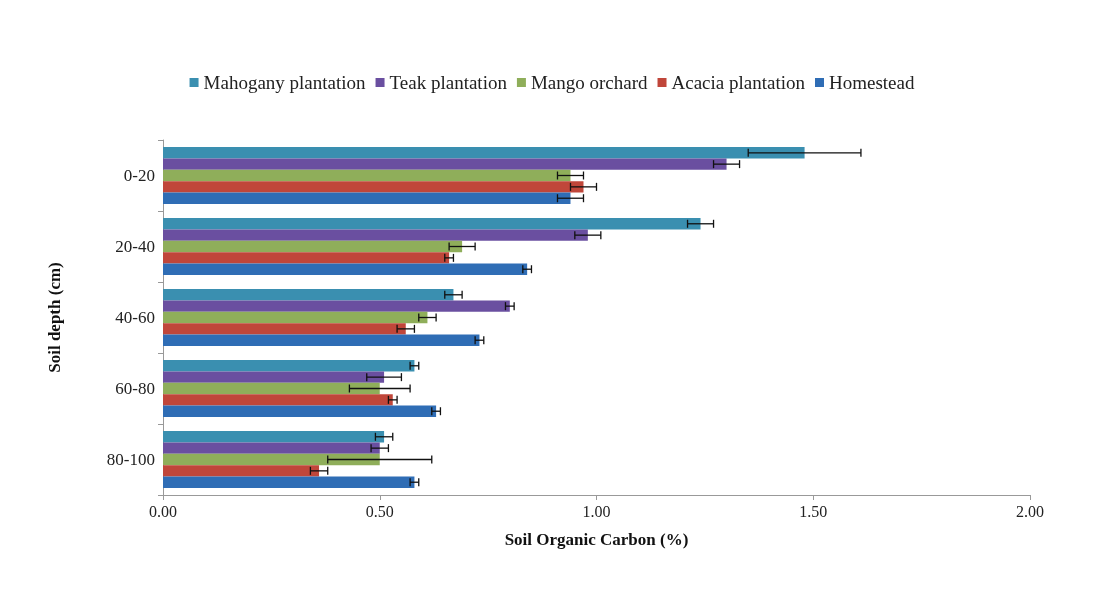  Describe the element at coordinates (135, 246) in the screenshot. I see `y-tick-label: 20-40` at that location.